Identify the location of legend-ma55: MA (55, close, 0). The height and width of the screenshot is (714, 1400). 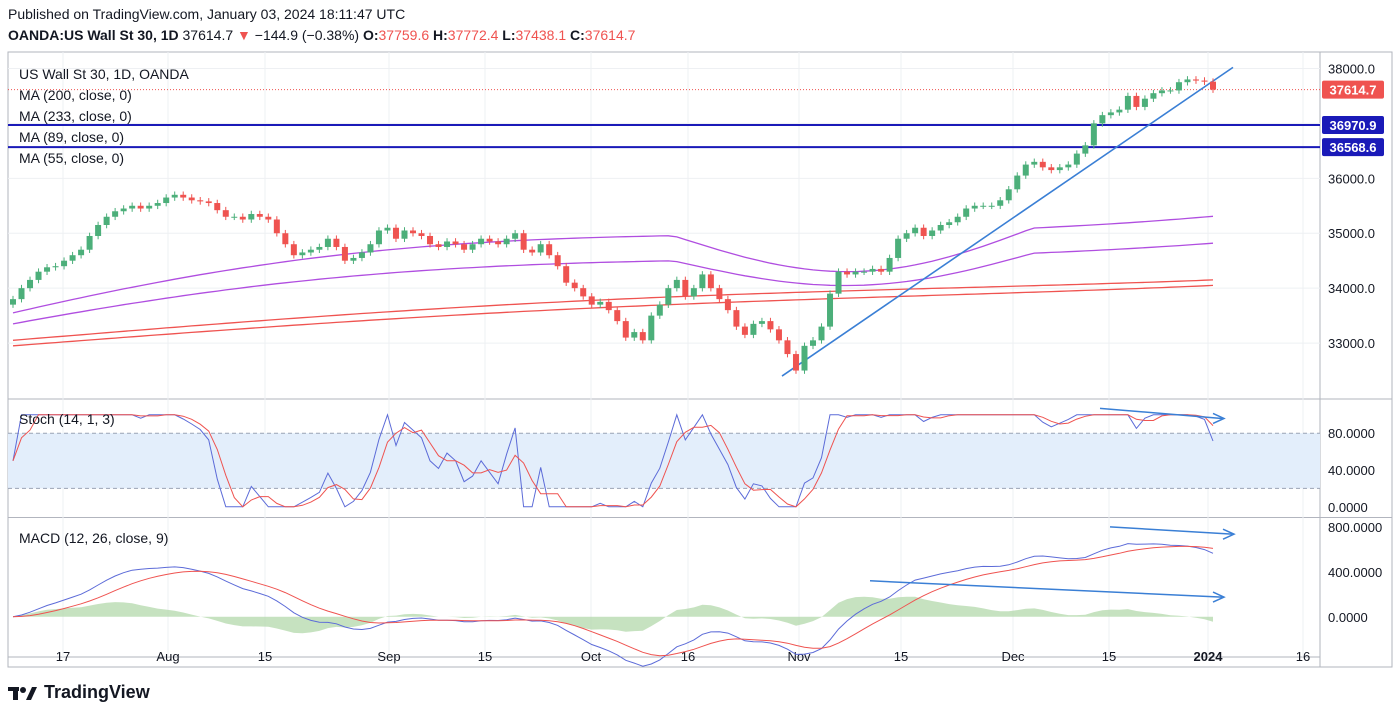
(72, 158).